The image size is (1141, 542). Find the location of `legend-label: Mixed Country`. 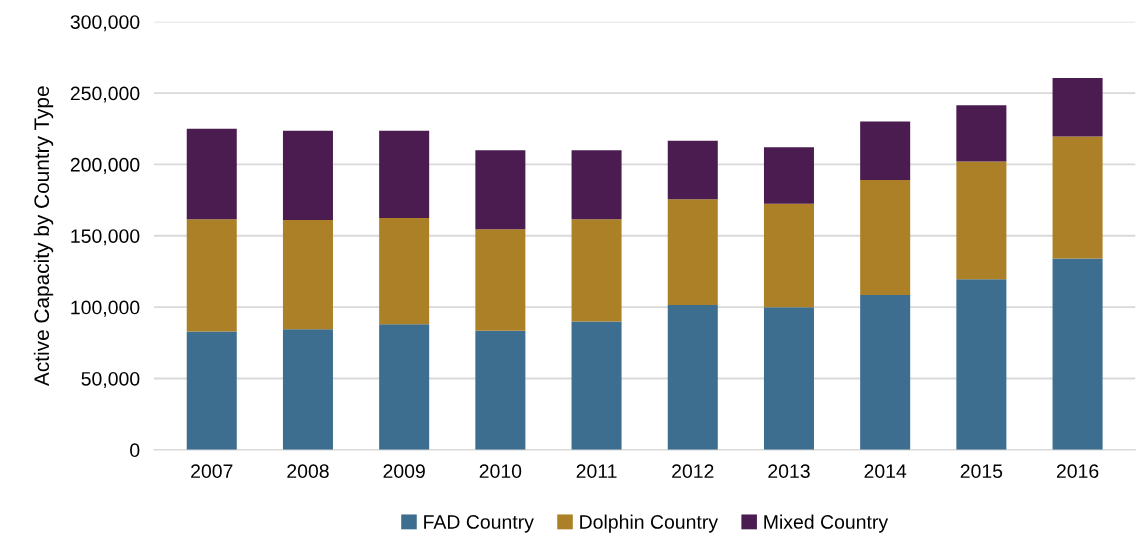

legend-label: Mixed Country is located at coordinates (826, 523).